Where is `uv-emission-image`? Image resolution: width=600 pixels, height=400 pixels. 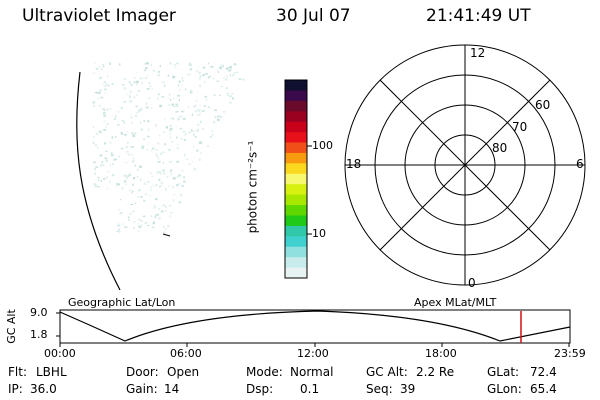
uv-emission-image is located at coordinates (168, 147).